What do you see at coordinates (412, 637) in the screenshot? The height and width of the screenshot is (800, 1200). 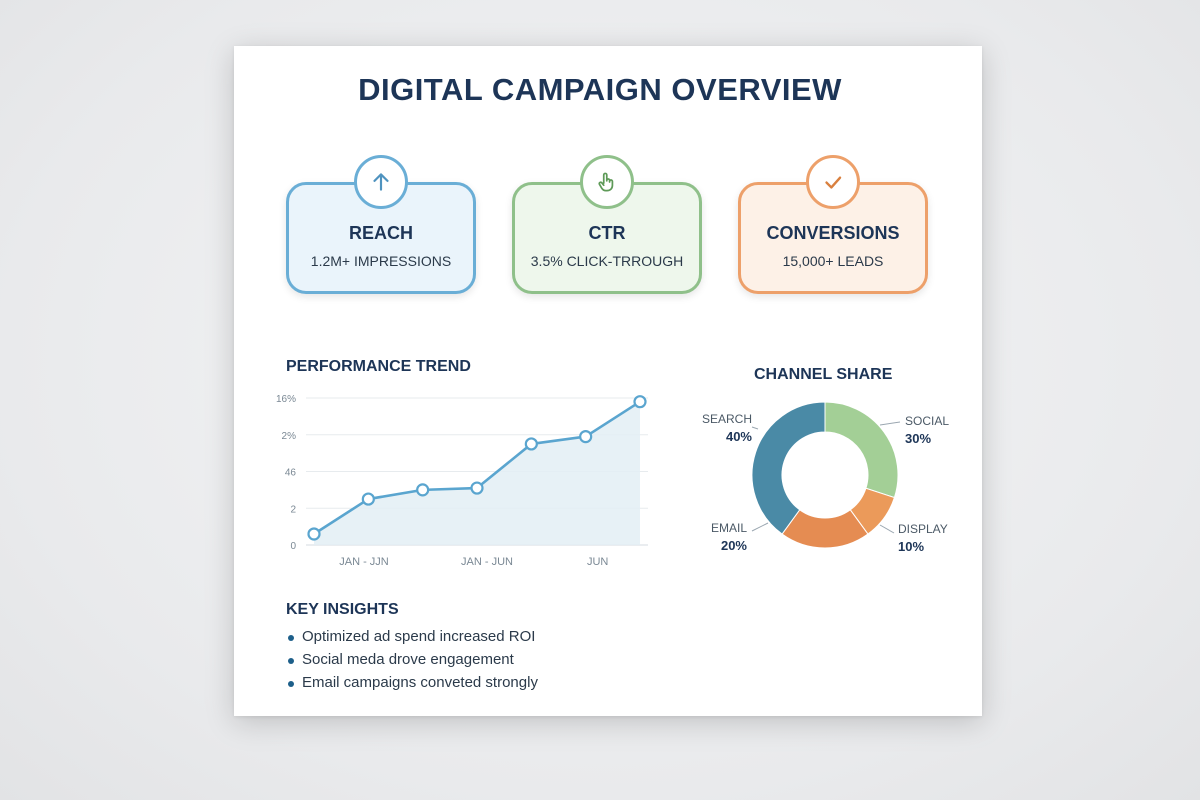 I see `insight-item: Optimized ad spend increased ROI` at bounding box center [412, 637].